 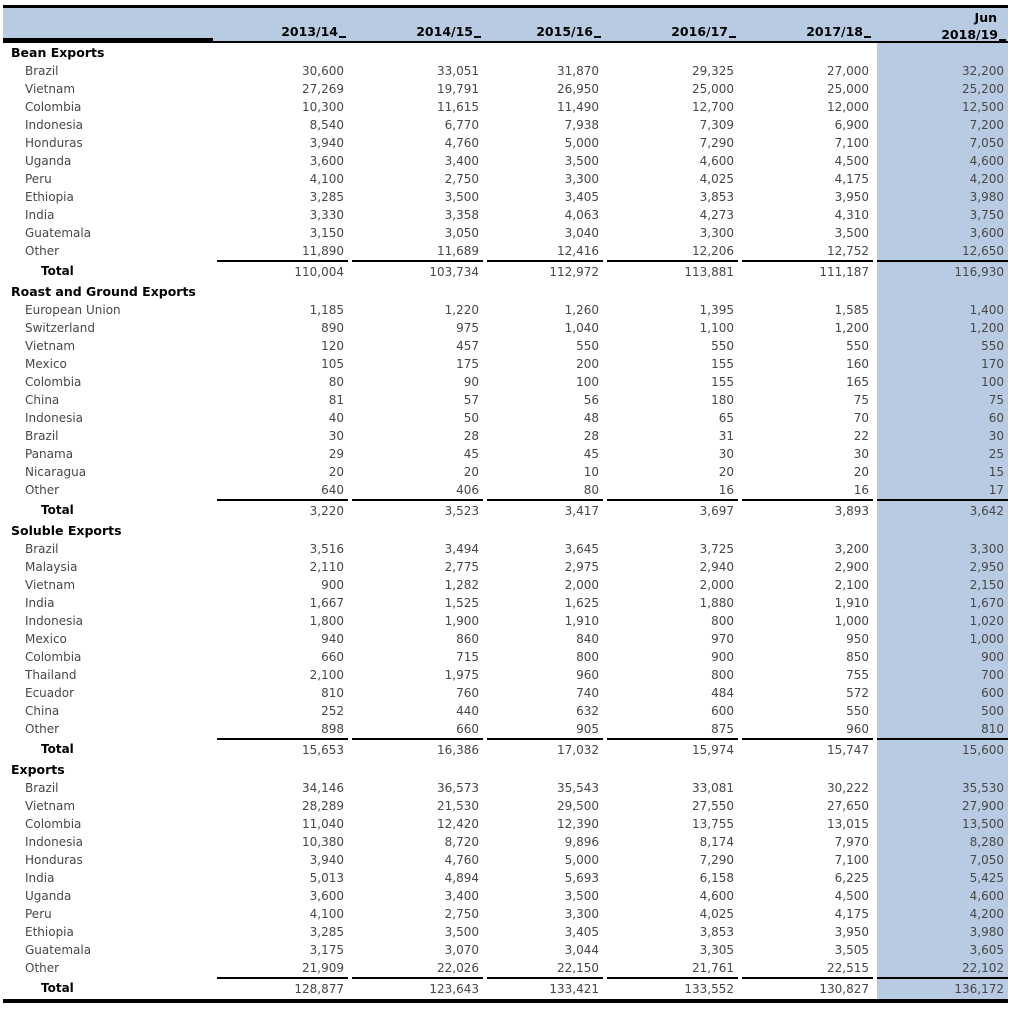 What do you see at coordinates (58, 52) in the screenshot?
I see `section-title: Bean Exports` at bounding box center [58, 52].